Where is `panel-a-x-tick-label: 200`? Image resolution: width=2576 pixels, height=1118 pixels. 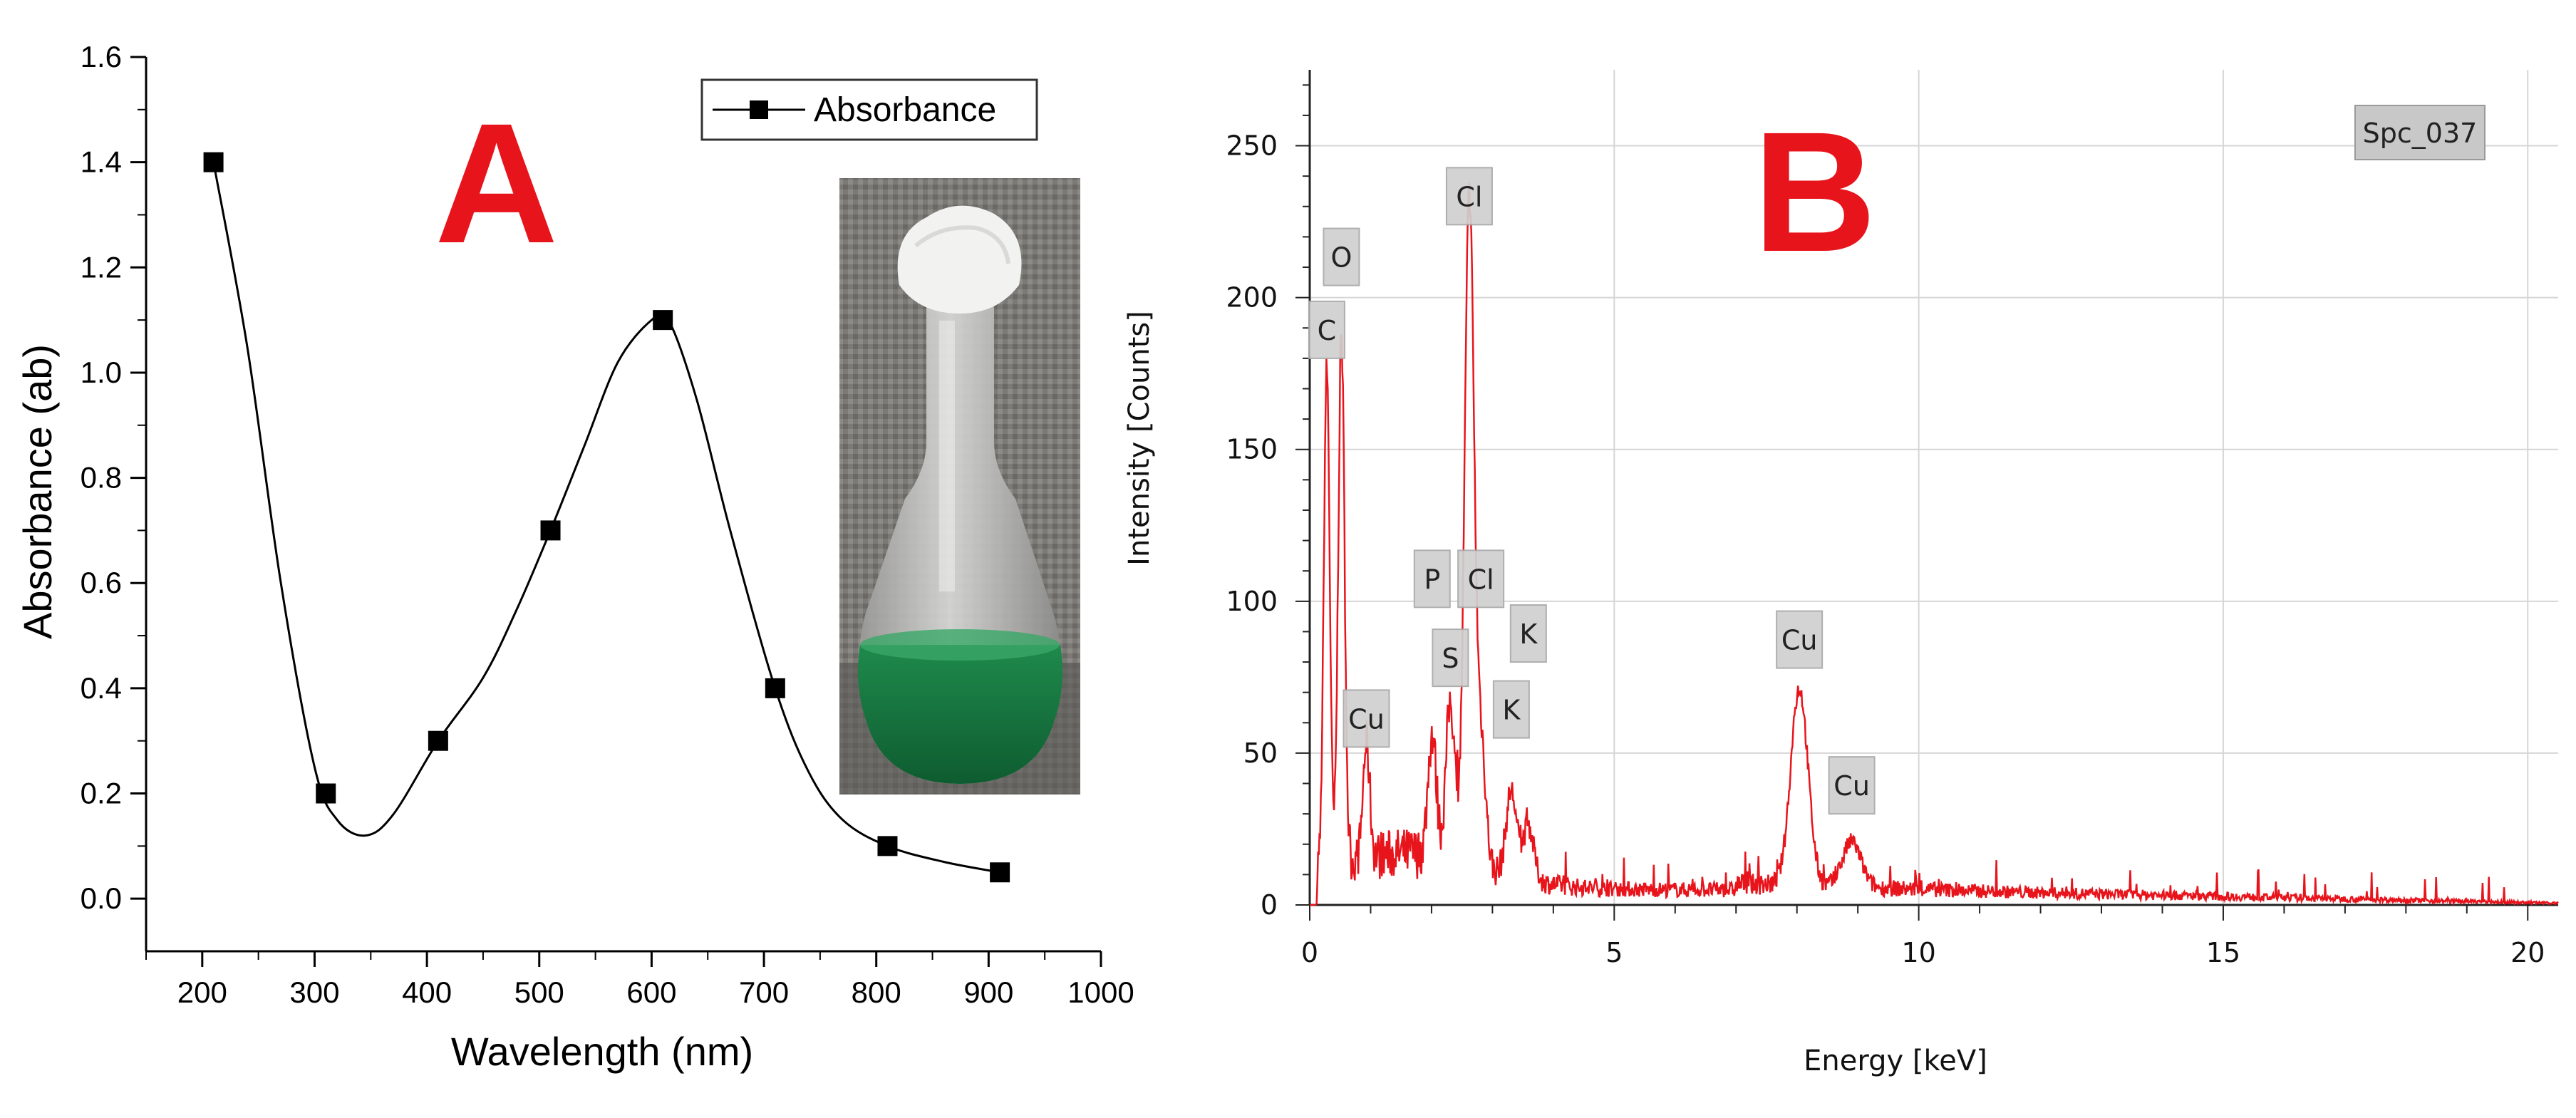
panel-a-x-tick-label: 200 is located at coordinates (202, 992).